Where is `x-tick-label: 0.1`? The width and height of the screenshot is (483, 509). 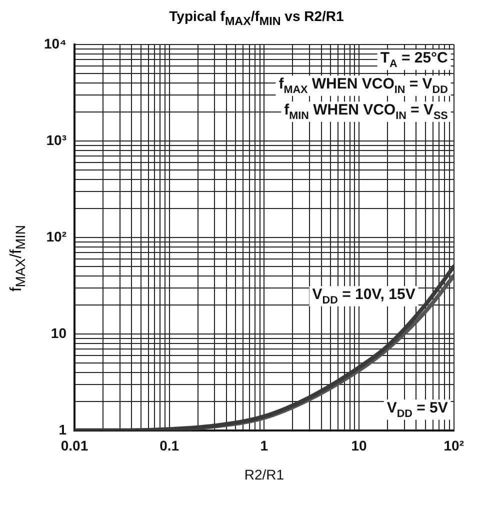
x-tick-label: 0.1 is located at coordinates (170, 446).